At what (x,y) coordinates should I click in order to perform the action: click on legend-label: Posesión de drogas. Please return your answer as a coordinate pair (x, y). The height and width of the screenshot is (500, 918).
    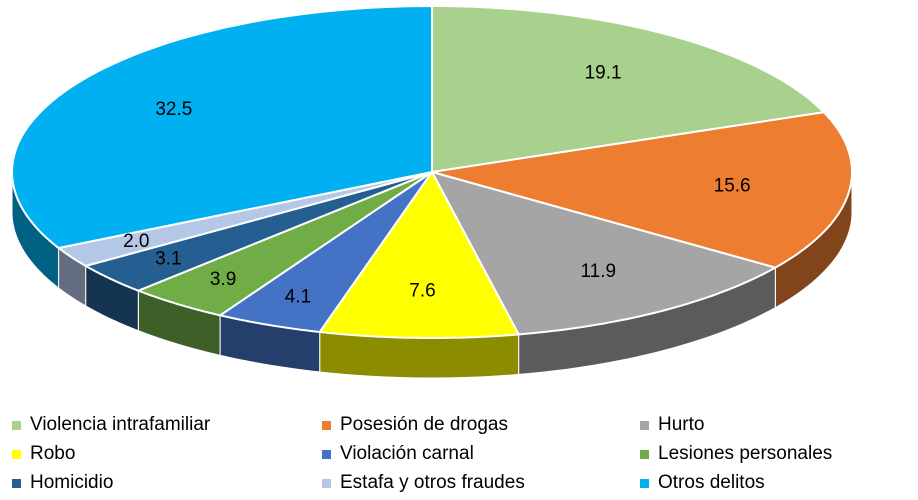
    Looking at the image, I should click on (424, 424).